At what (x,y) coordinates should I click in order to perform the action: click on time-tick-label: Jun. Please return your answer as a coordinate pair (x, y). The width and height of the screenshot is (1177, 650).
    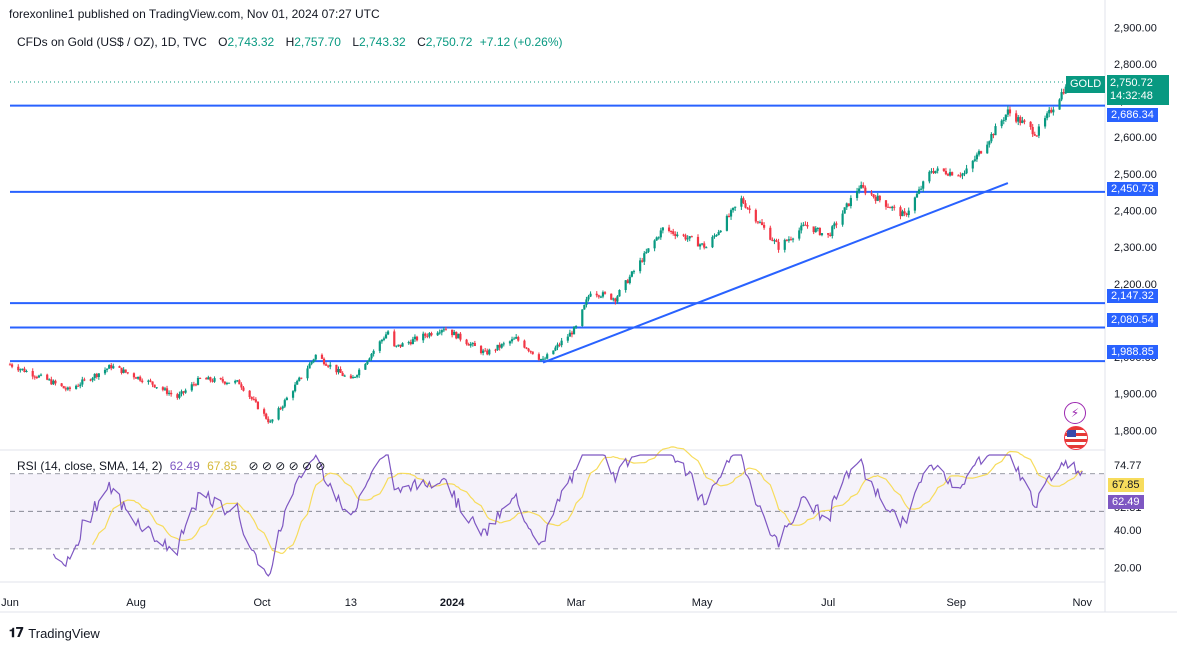
    Looking at the image, I should click on (10, 603).